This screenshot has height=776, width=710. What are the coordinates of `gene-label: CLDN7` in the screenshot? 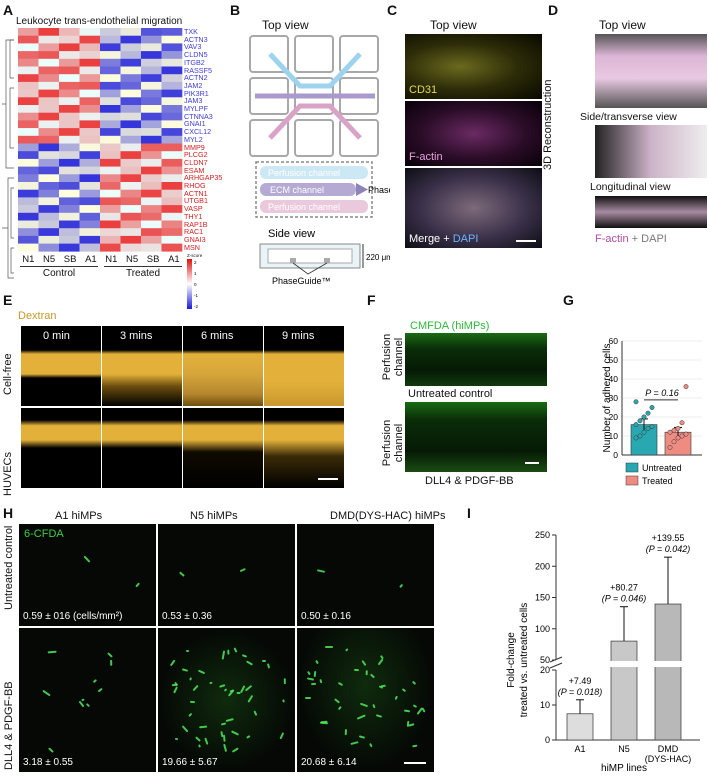 It's located at (196, 162).